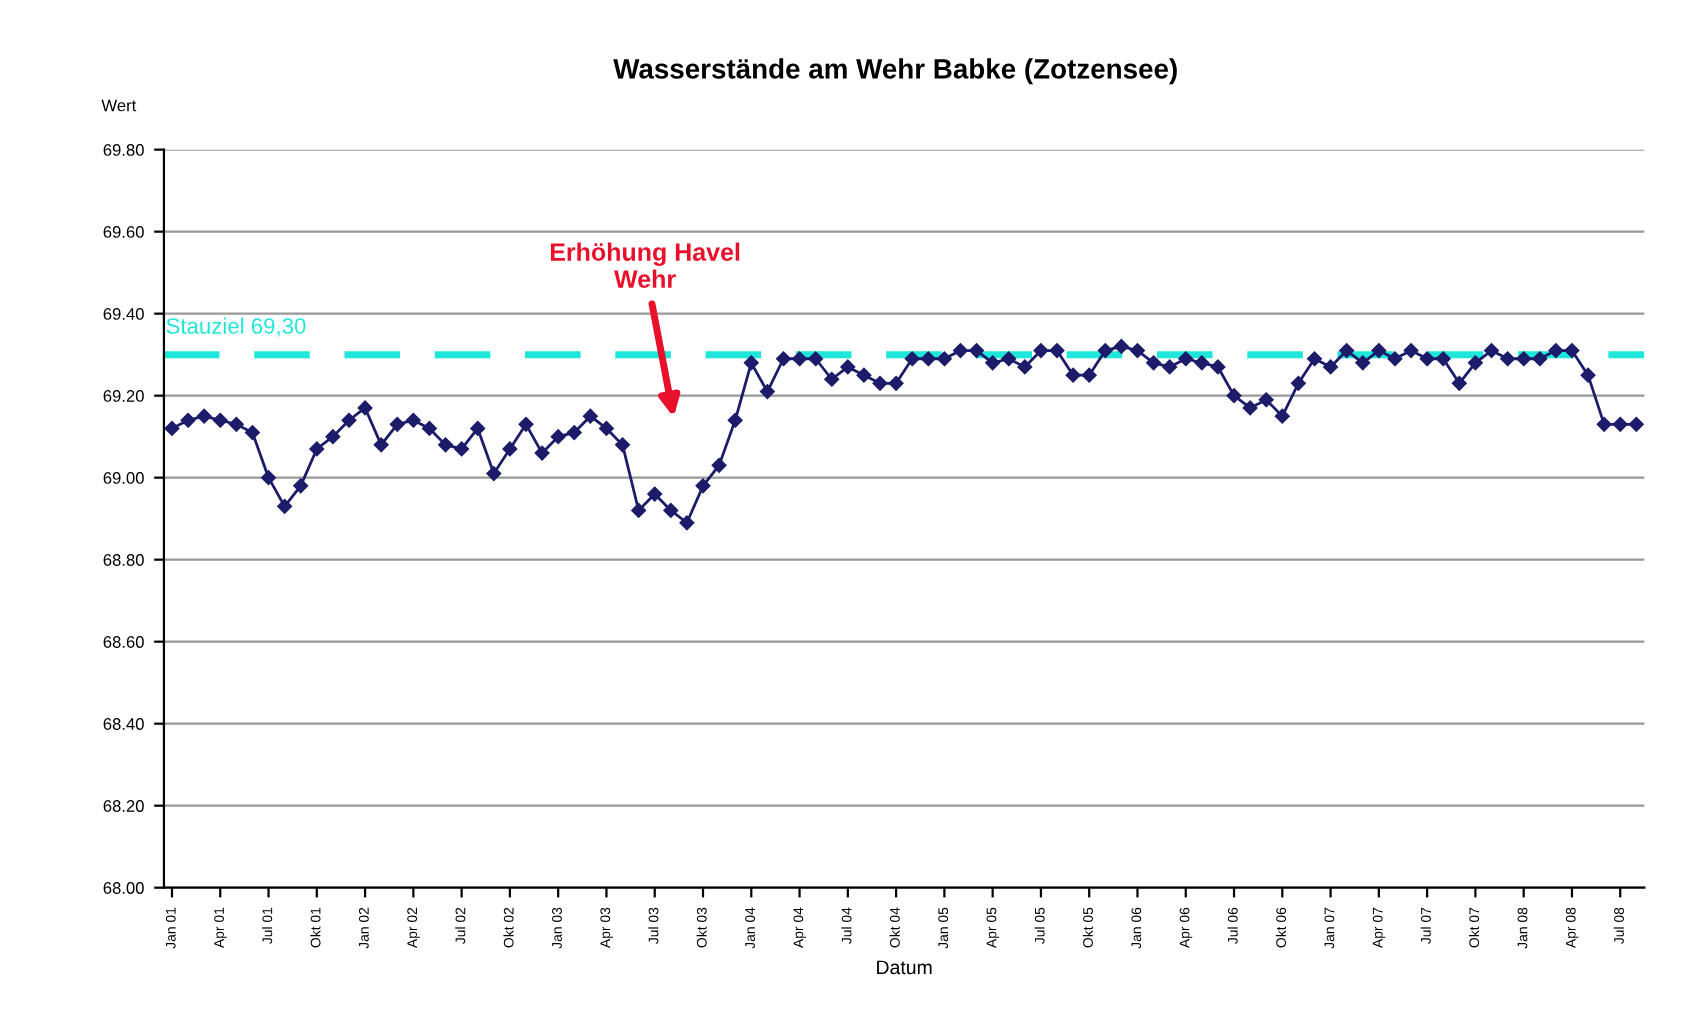  Describe the element at coordinates (119, 105) in the screenshot. I see `y-axis-title: Wert` at that location.